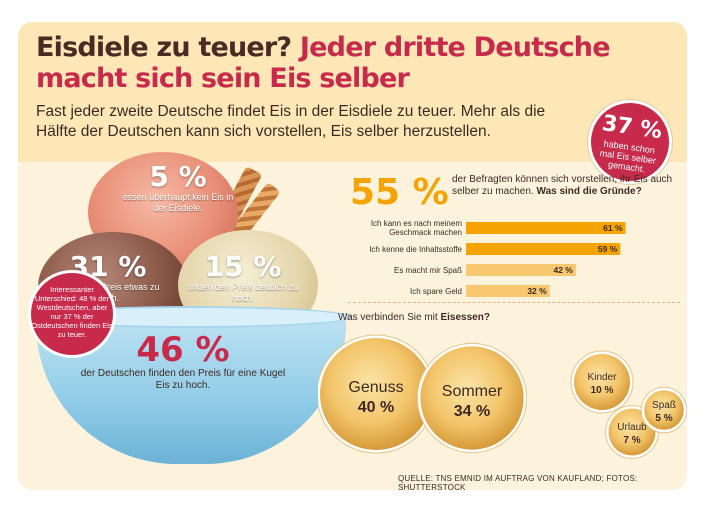 The image size is (709, 510). I want to click on reasons-question: Was sind die Gründe?, so click(589, 191).